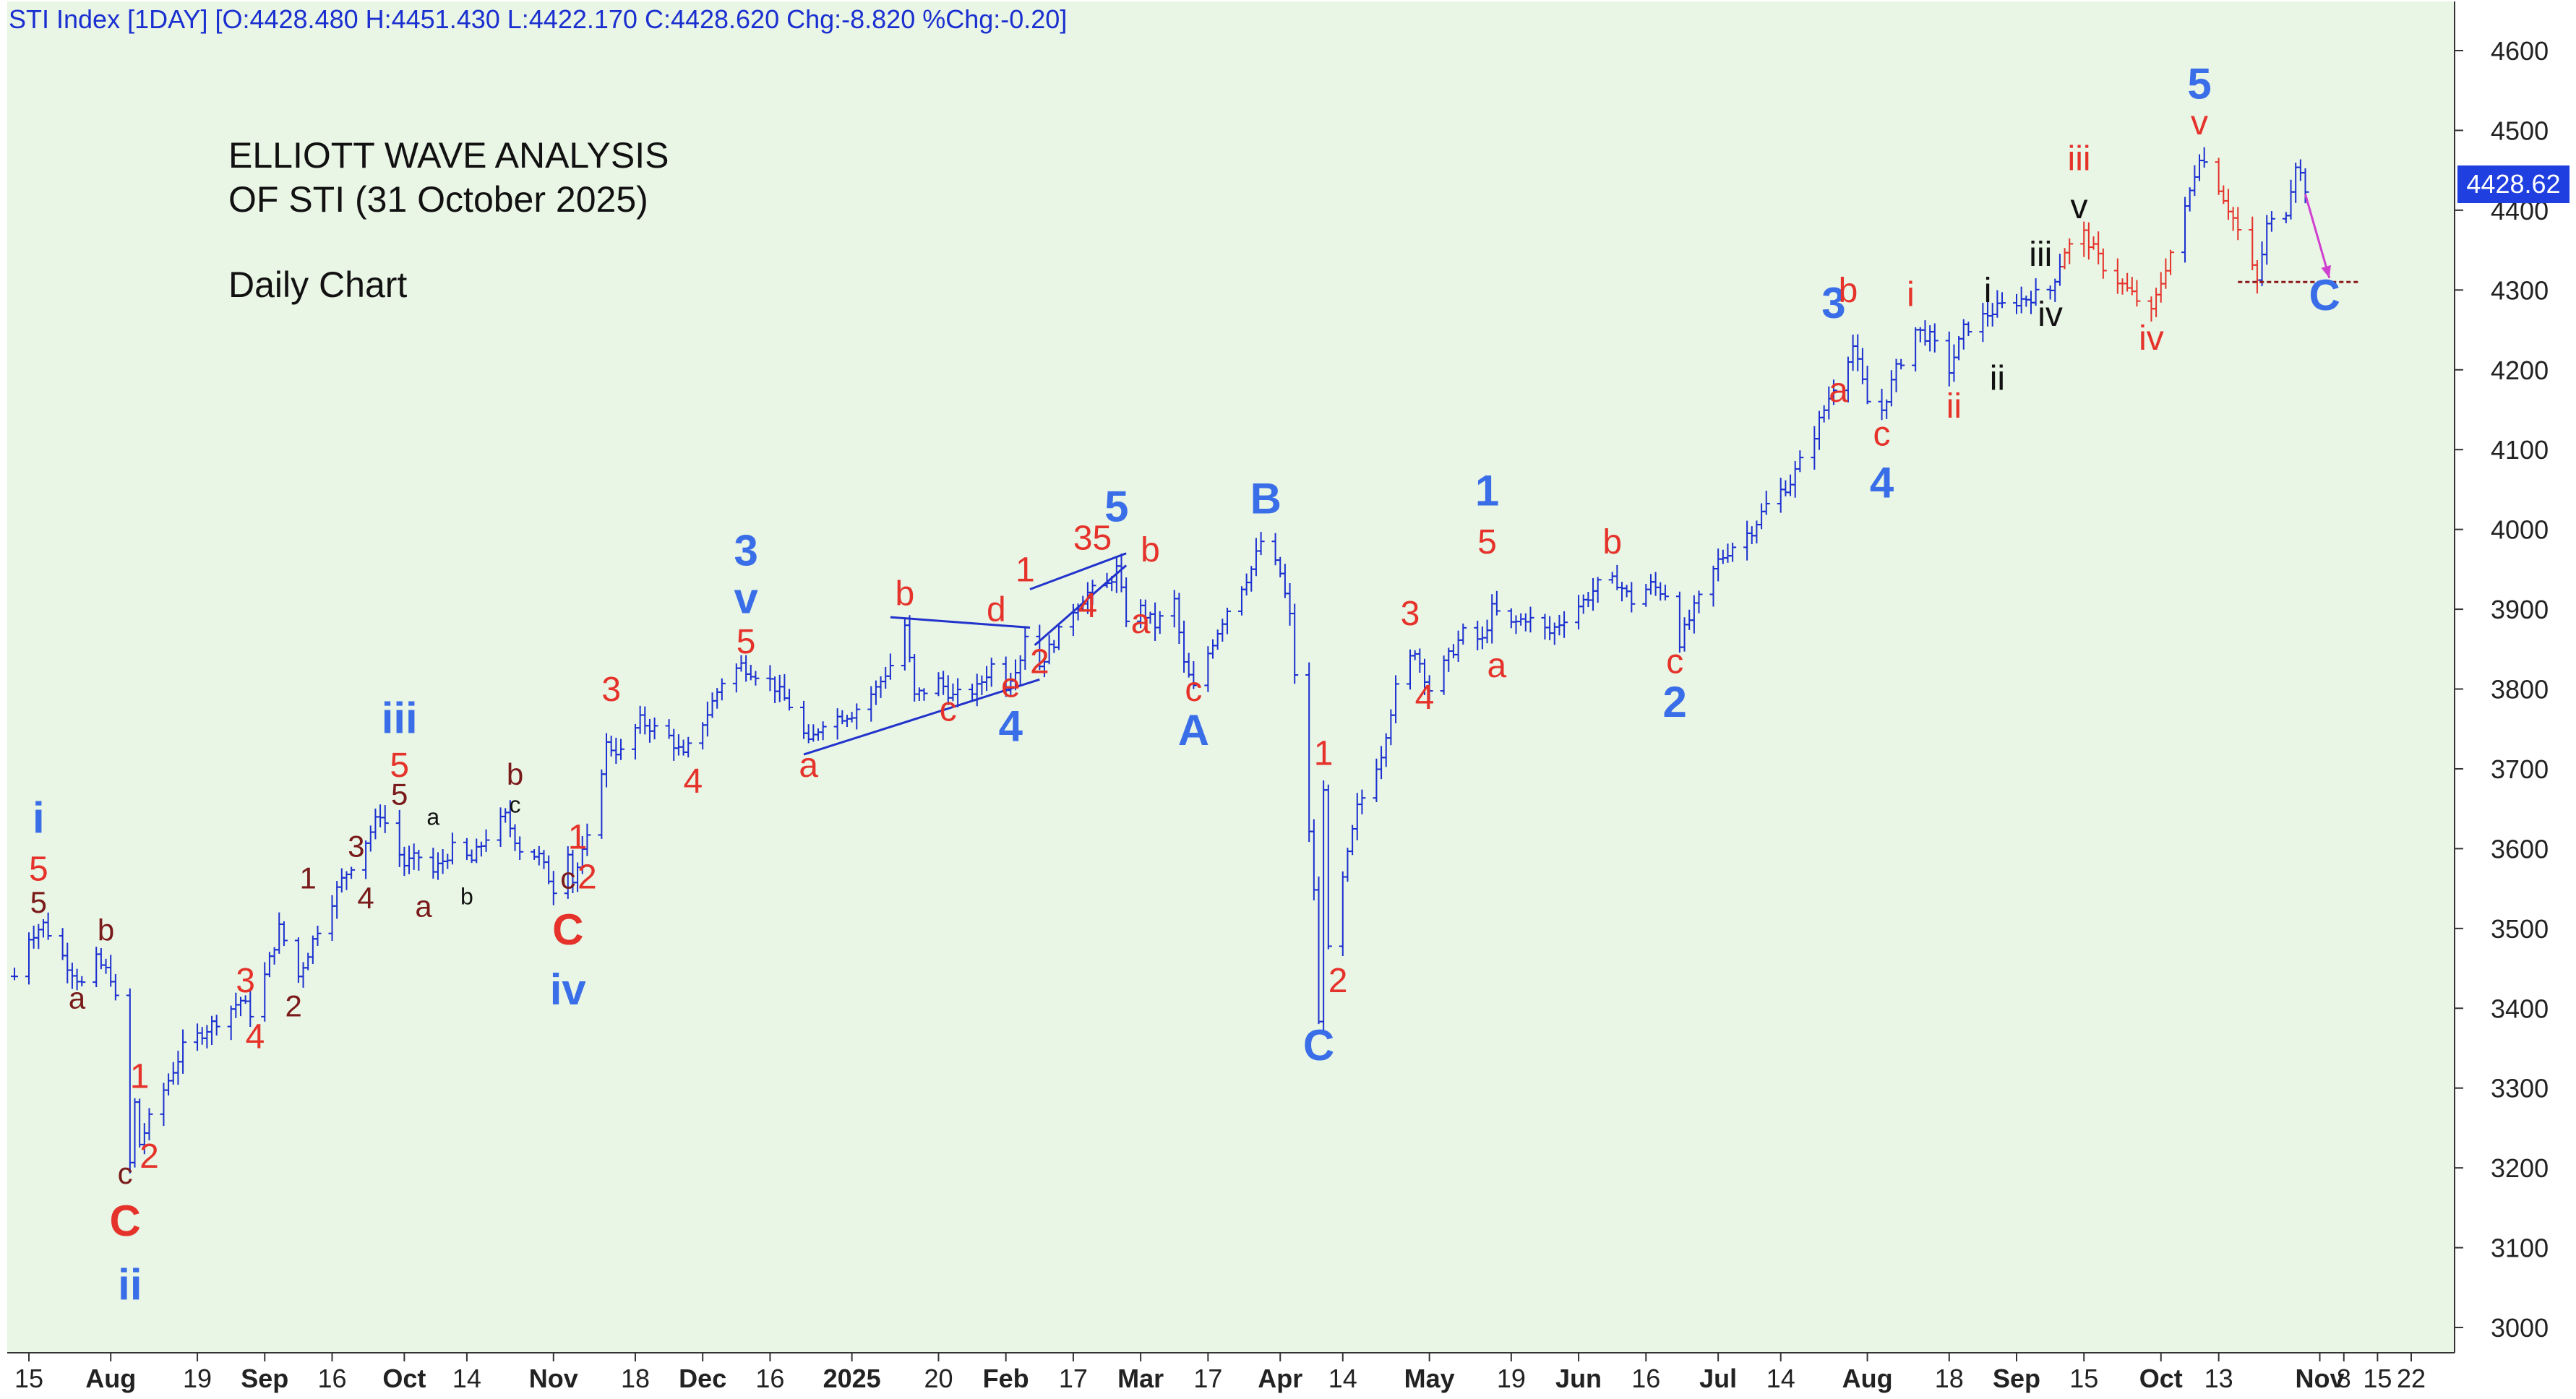 This screenshot has width=2576, height=1399. I want to click on y-tick-label: 3300, so click(2520, 1089).